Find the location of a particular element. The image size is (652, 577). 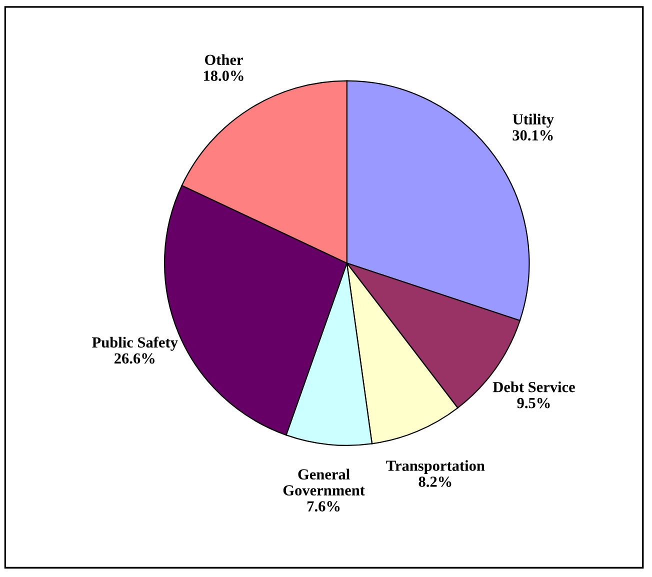

slice-label: General Government is located at coordinates (324, 482).